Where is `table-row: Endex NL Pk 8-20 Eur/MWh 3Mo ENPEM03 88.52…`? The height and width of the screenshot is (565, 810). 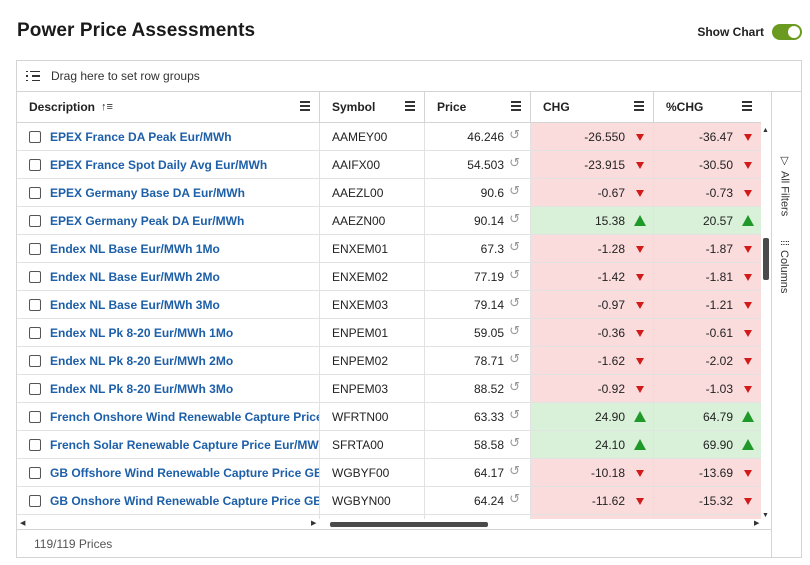
table-row: Endex NL Pk 8-20 Eur/MWh 3Mo ENPEM03 88.52… is located at coordinates (389, 389).